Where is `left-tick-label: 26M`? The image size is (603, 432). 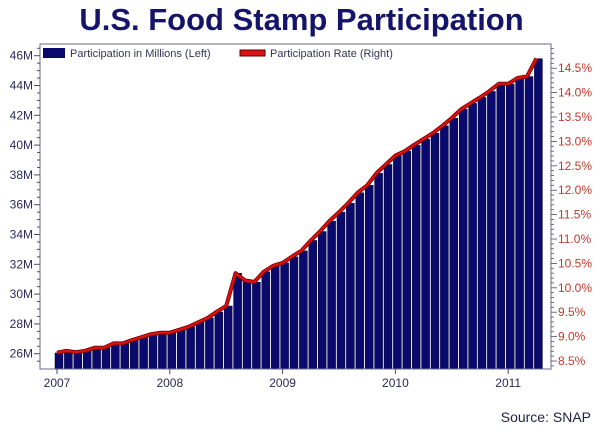 left-tick-label: 26M is located at coordinates (21, 354).